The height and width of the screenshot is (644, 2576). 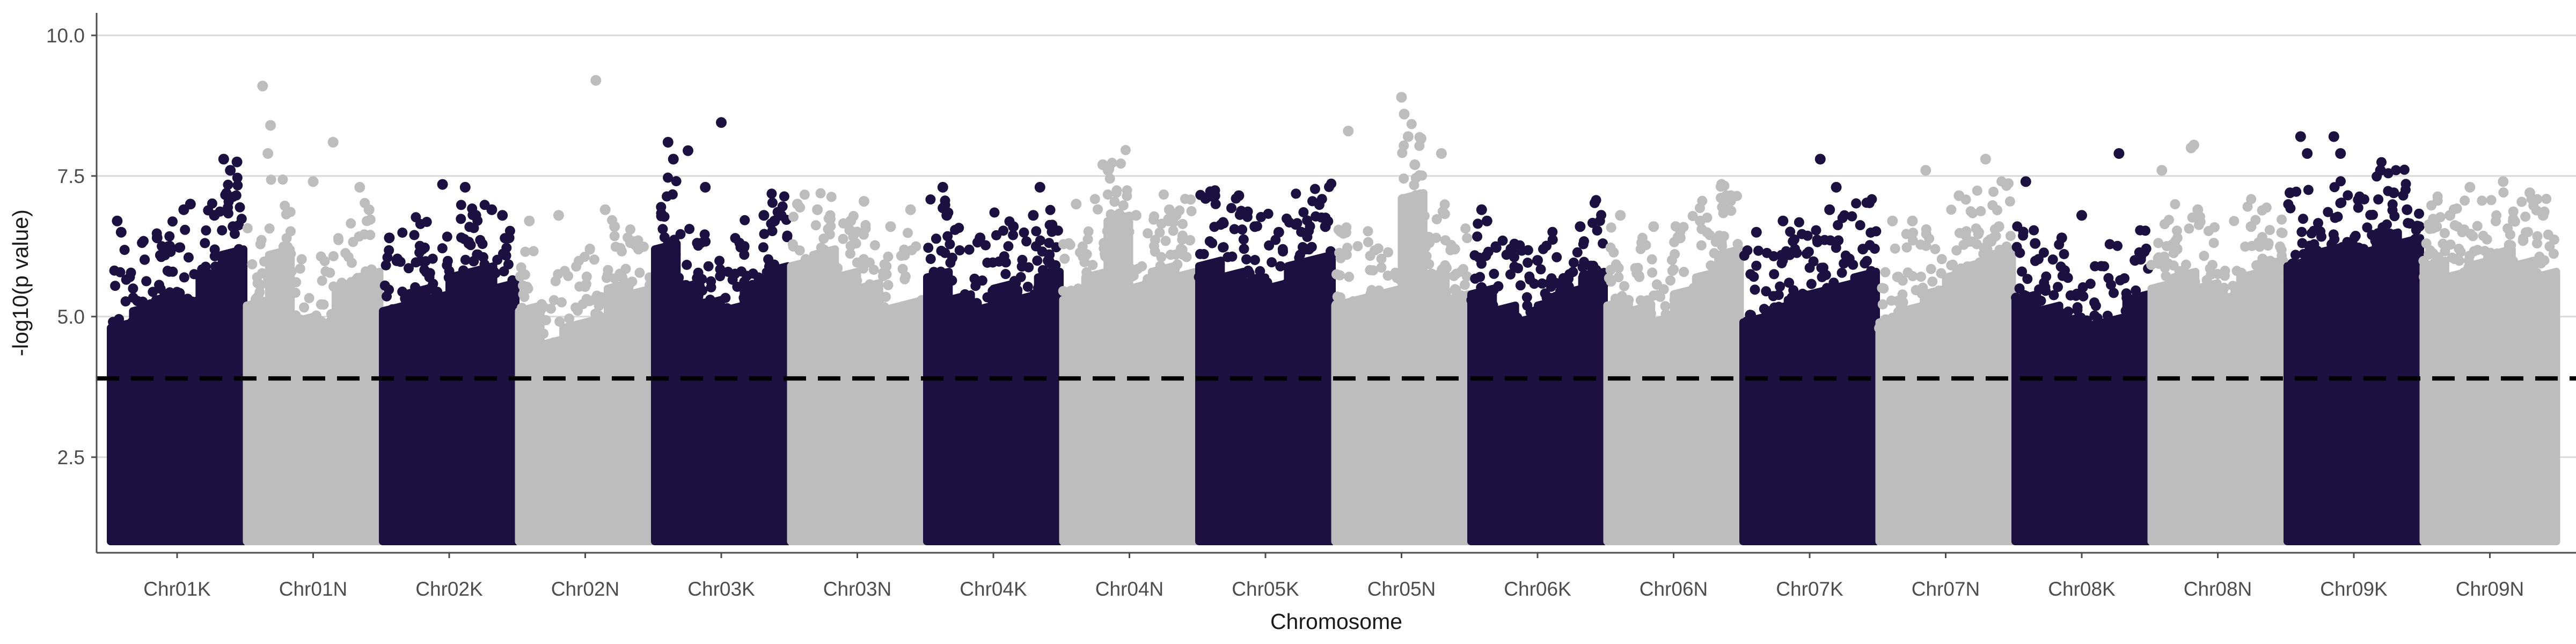 I want to click on series-chr09k, so click(x=2354, y=338).